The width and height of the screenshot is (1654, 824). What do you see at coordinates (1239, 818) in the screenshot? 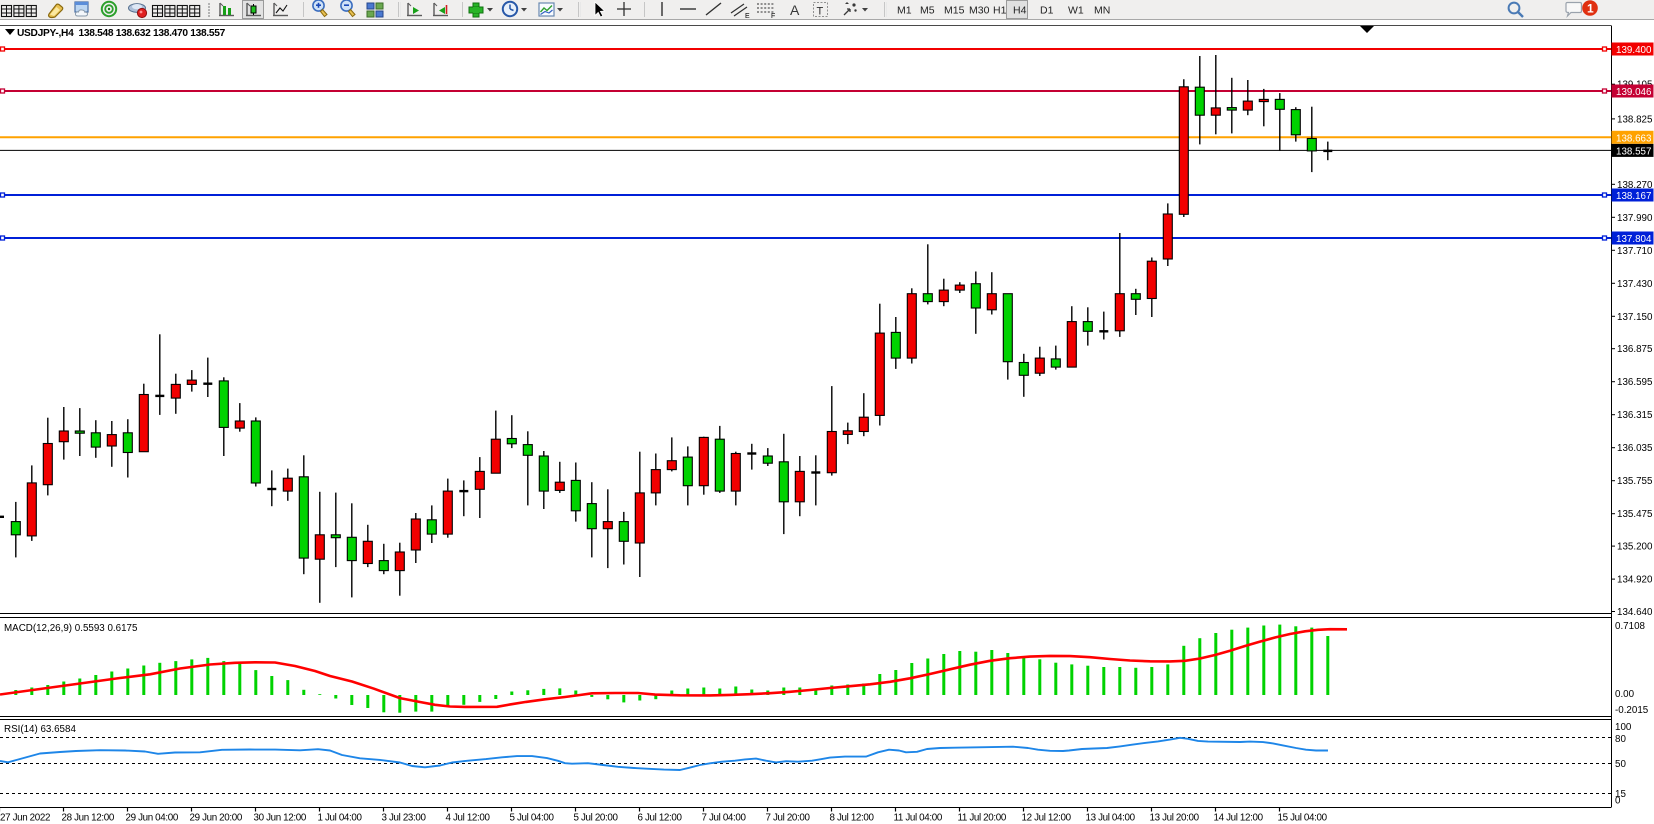
I see `svg-text: 14 Jul 12:00` at bounding box center [1239, 818].